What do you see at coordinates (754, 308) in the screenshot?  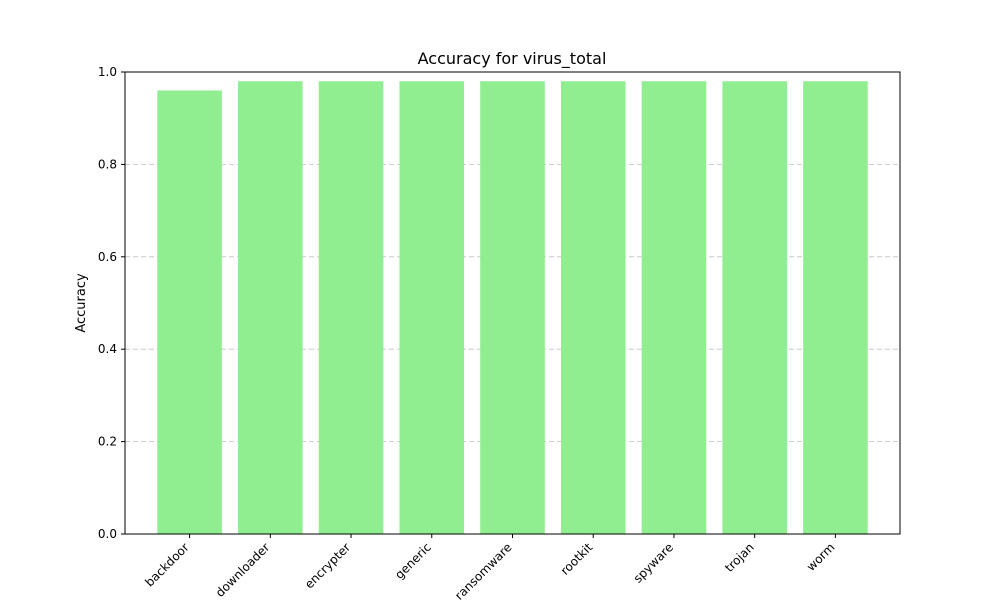 I see `bar-trojan` at bounding box center [754, 308].